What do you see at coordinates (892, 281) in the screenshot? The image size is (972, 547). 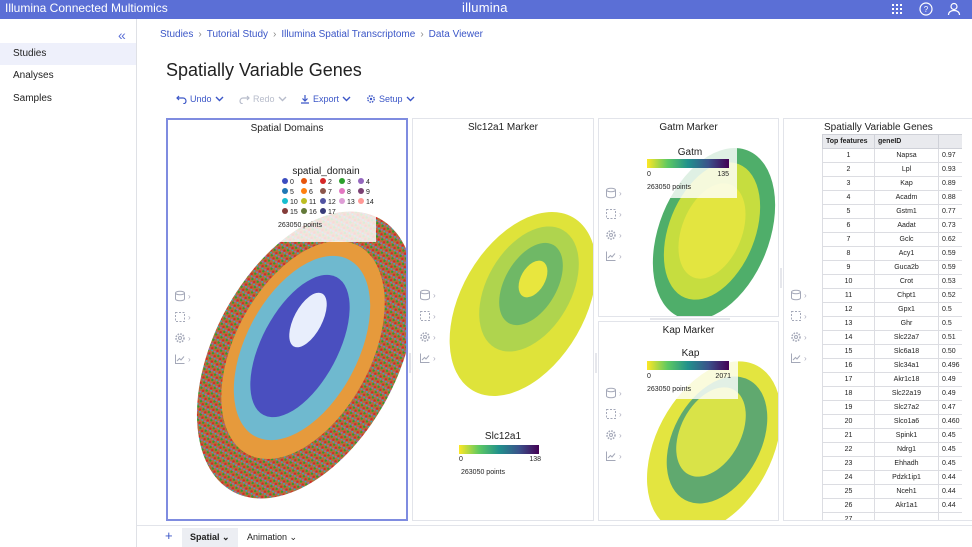 I see `table-row: 10 Crot 0.53` at bounding box center [892, 281].